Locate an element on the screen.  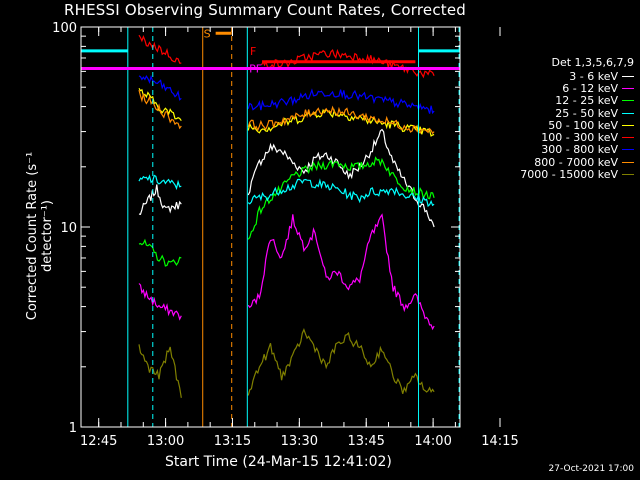
legend-entry: 12 - 25 keV is located at coordinates (558, 101).